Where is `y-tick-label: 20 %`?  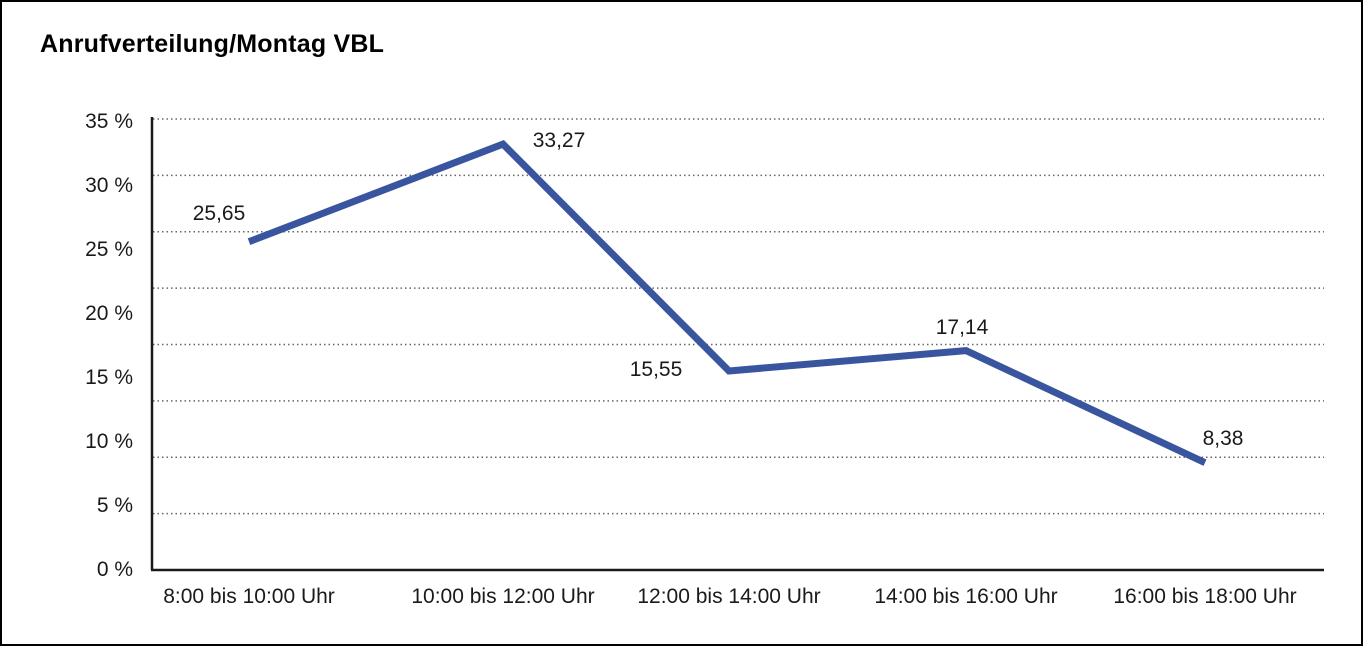
y-tick-label: 20 % is located at coordinates (109, 313).